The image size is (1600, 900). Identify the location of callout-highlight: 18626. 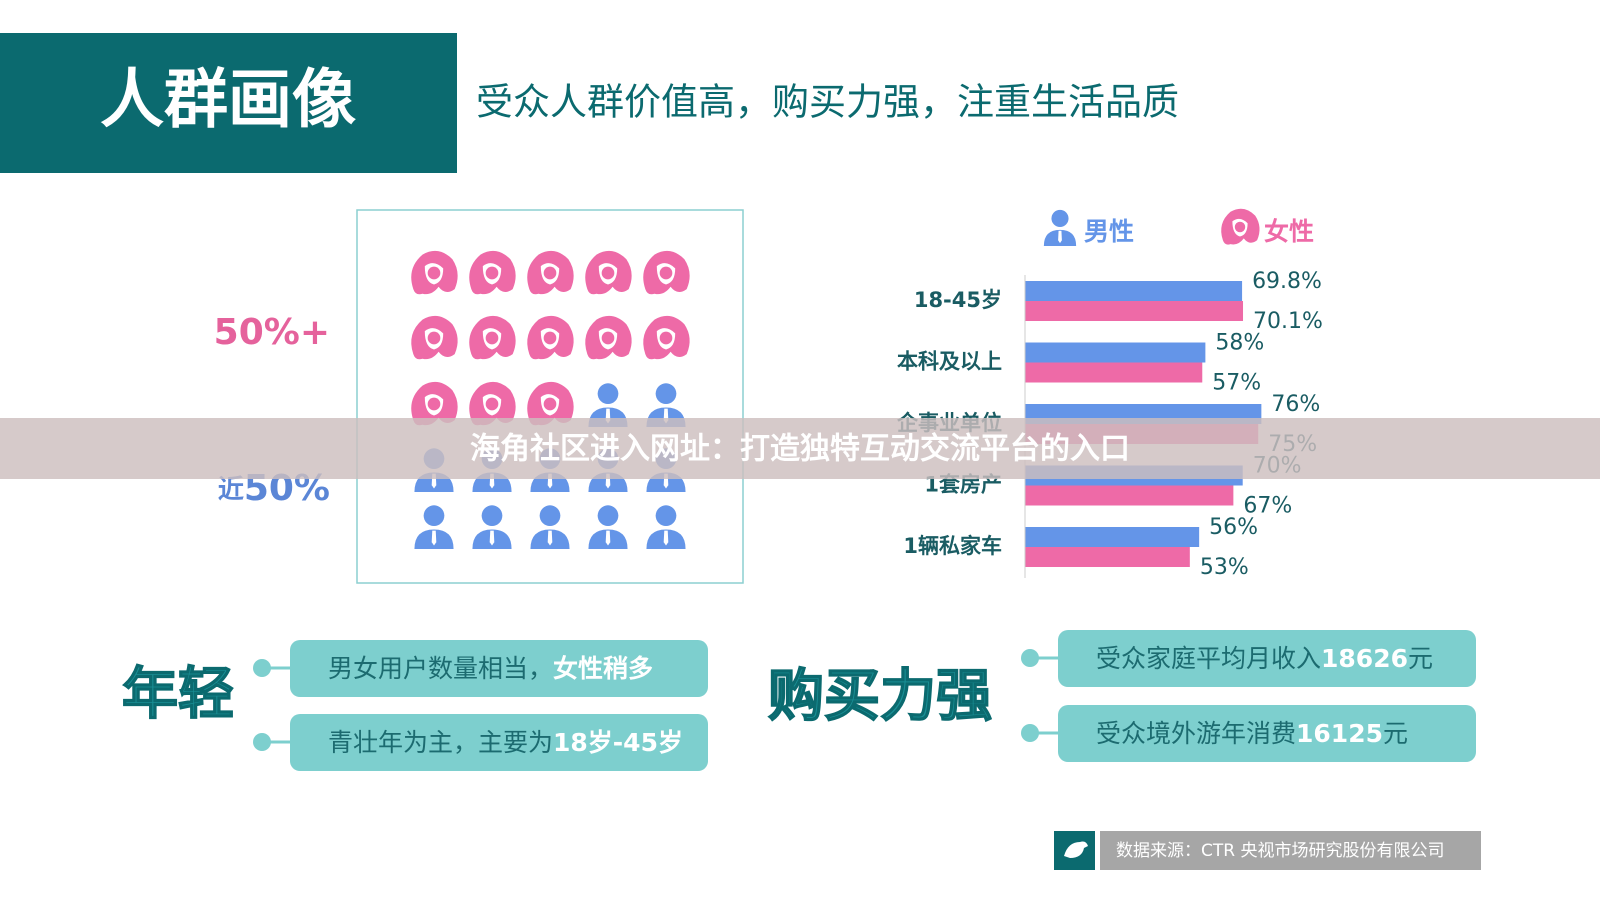
(1364, 658).